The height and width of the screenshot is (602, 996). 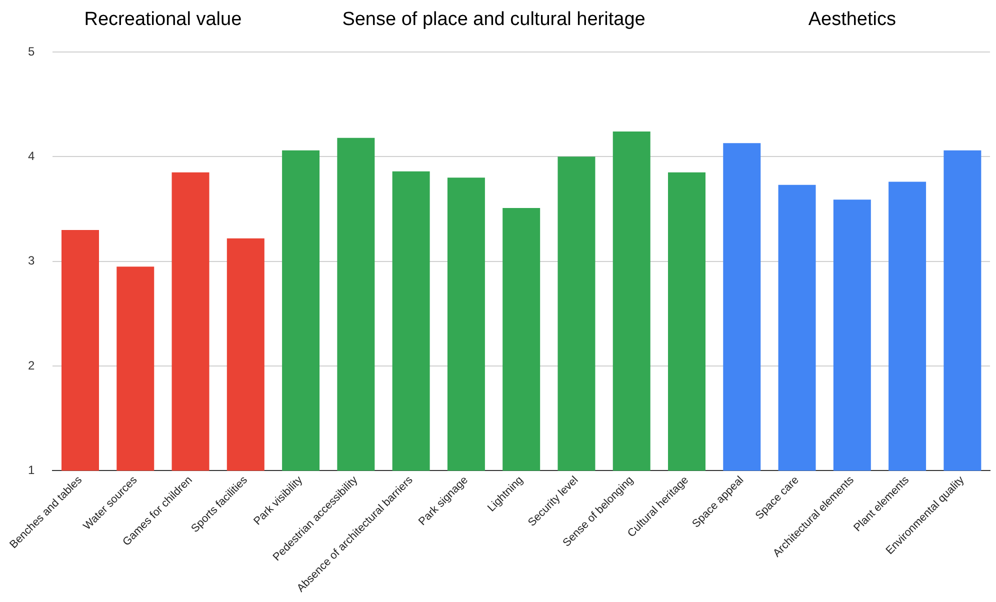 I want to click on y-tick-label: 4, so click(x=31, y=155).